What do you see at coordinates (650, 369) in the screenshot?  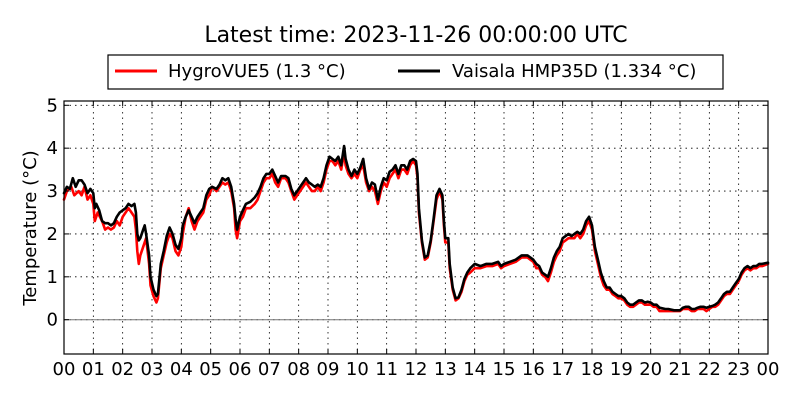 I see `x-tick-label: 20` at bounding box center [650, 369].